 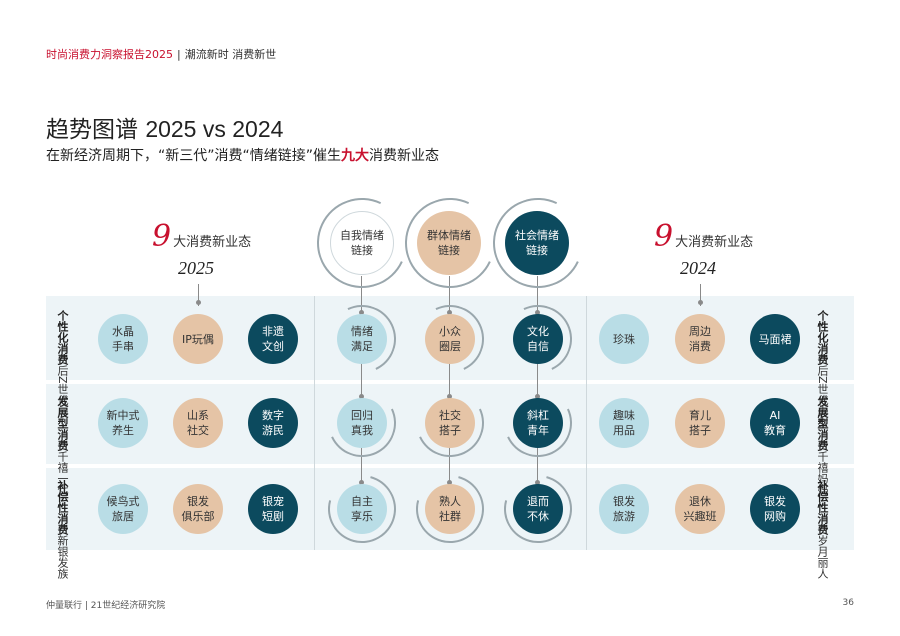 I want to click on row-label-right-1-group: 后Z世代少女, so click(x=822, y=396).